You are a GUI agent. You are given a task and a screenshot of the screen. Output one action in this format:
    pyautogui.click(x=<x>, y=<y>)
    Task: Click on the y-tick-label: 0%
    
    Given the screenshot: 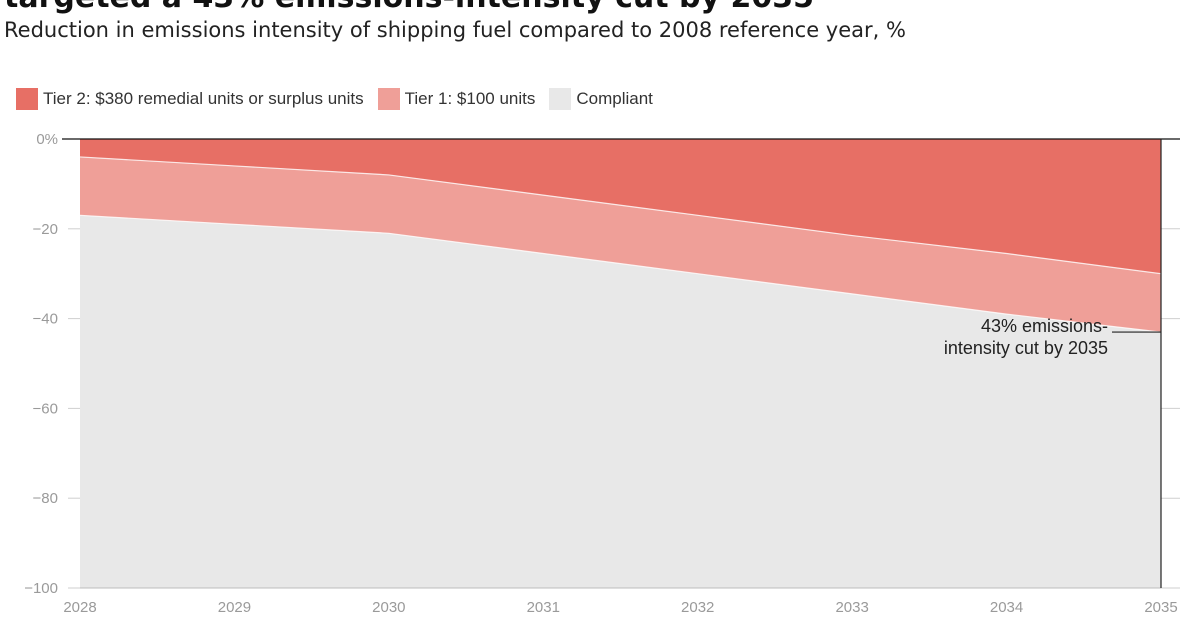 What is the action you would take?
    pyautogui.click(x=47, y=139)
    